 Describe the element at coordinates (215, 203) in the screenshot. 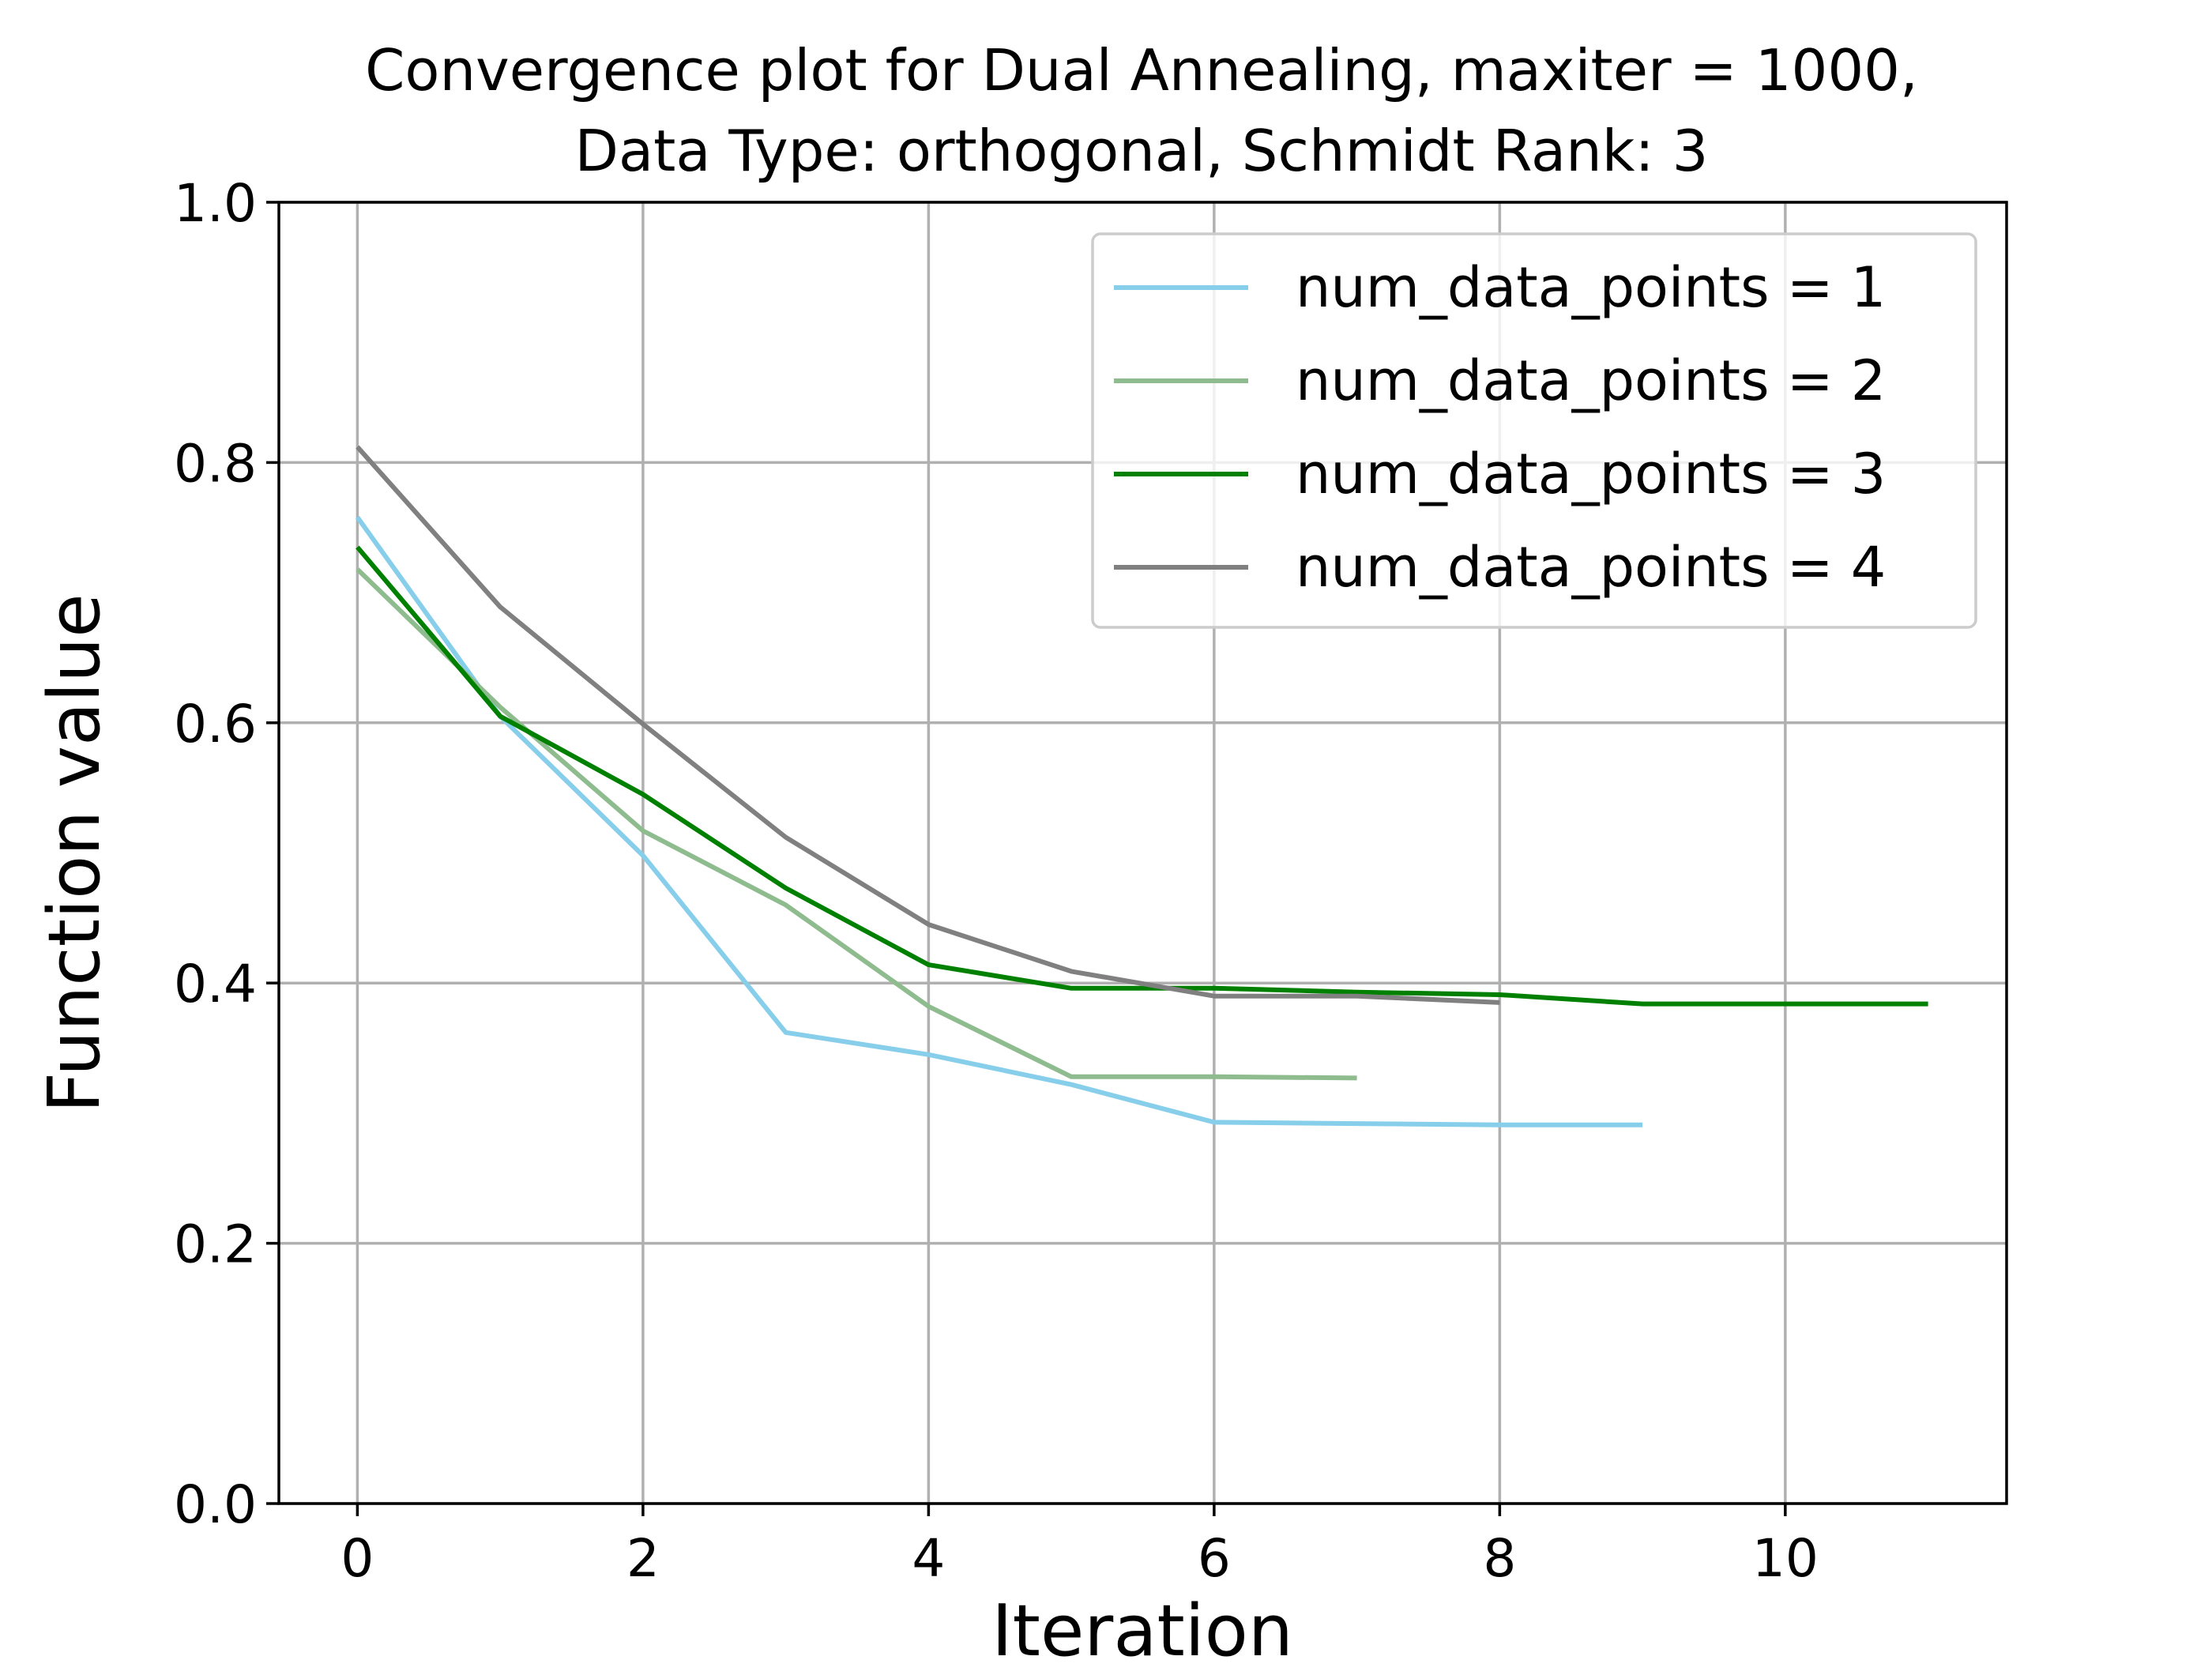

I see `y-tick-label: 1.0` at that location.